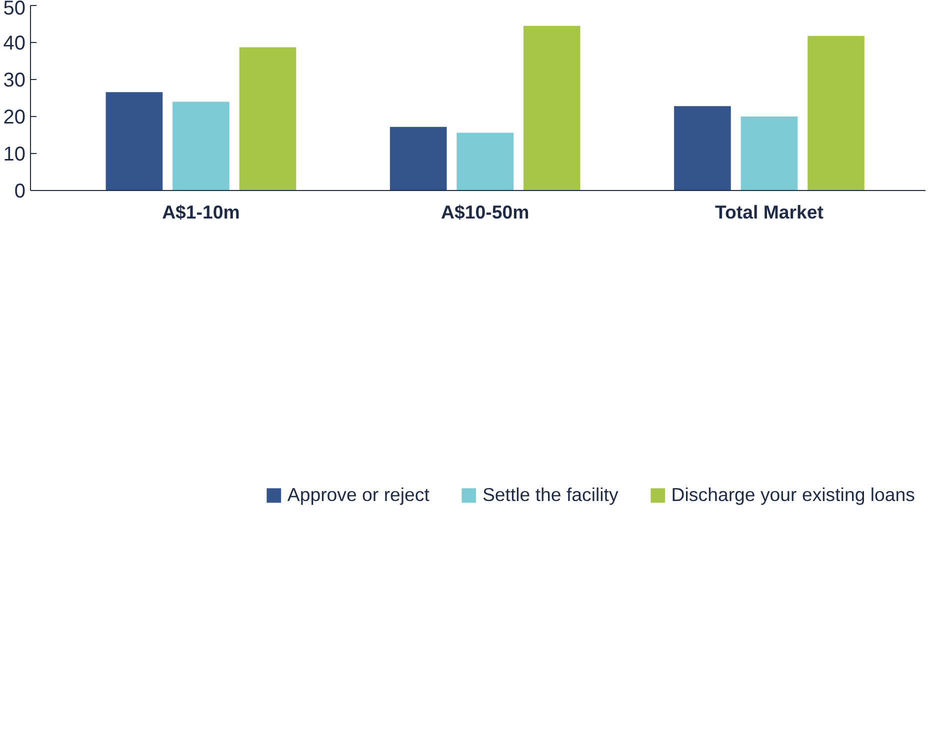 This screenshot has height=752, width=937. What do you see at coordinates (14, 81) in the screenshot?
I see `y-tick-label: 30` at bounding box center [14, 81].